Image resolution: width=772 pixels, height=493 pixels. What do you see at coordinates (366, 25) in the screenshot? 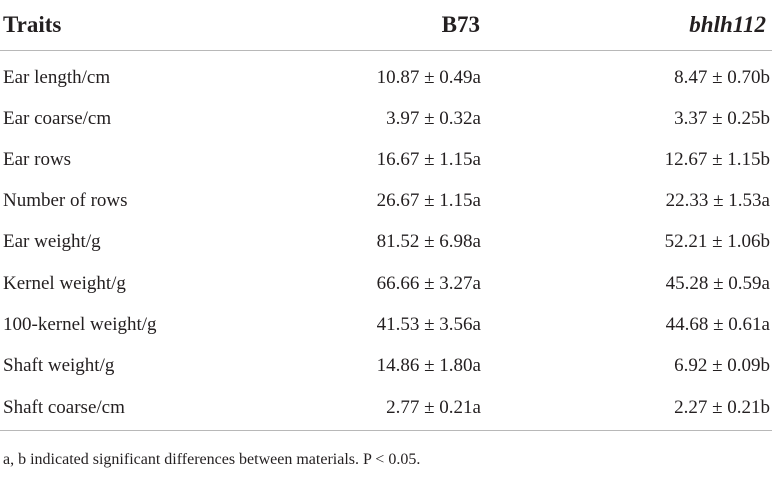
I see `header-b73: B73` at bounding box center [366, 25].